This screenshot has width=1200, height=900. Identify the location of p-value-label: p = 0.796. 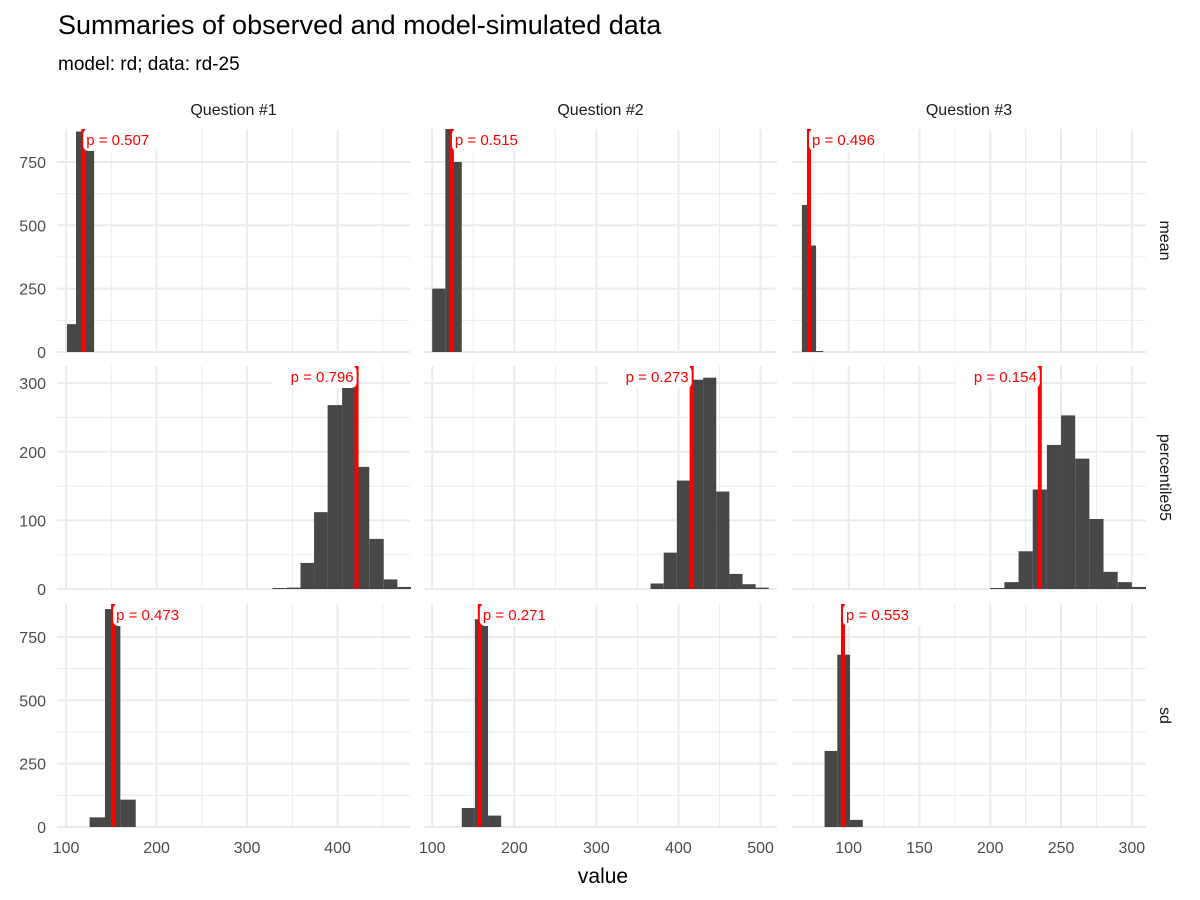
(322, 377).